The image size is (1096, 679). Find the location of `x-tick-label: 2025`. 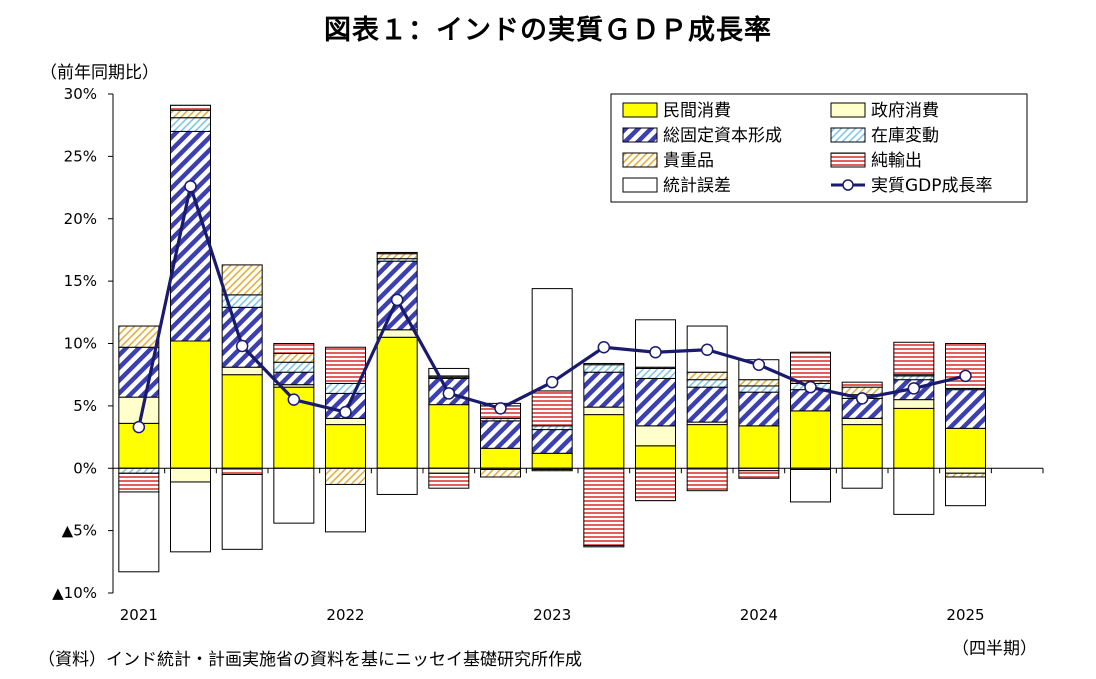

x-tick-label: 2025 is located at coordinates (965, 615).